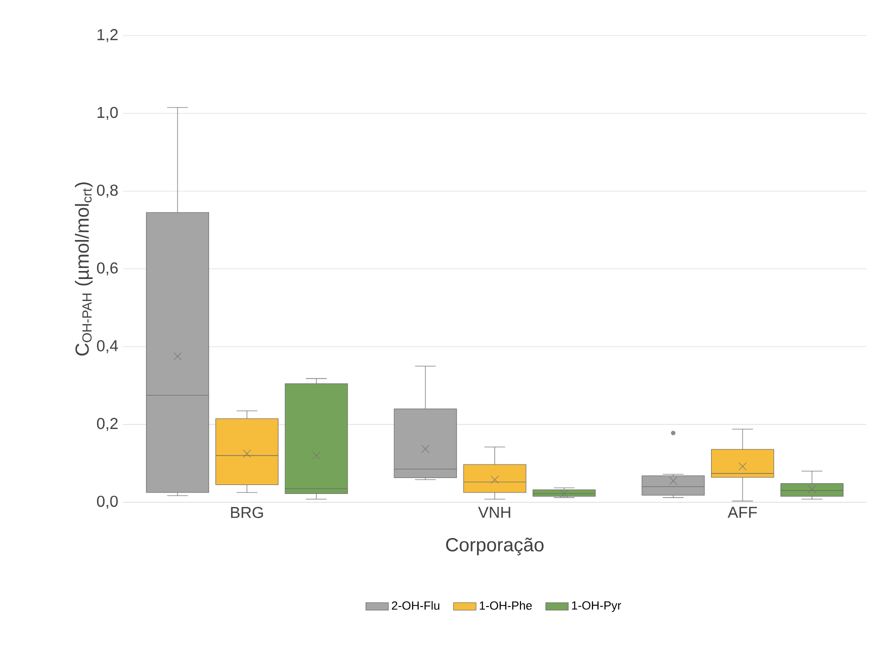 The image size is (881, 651). I want to click on x-tick-label: VNH, so click(494, 512).